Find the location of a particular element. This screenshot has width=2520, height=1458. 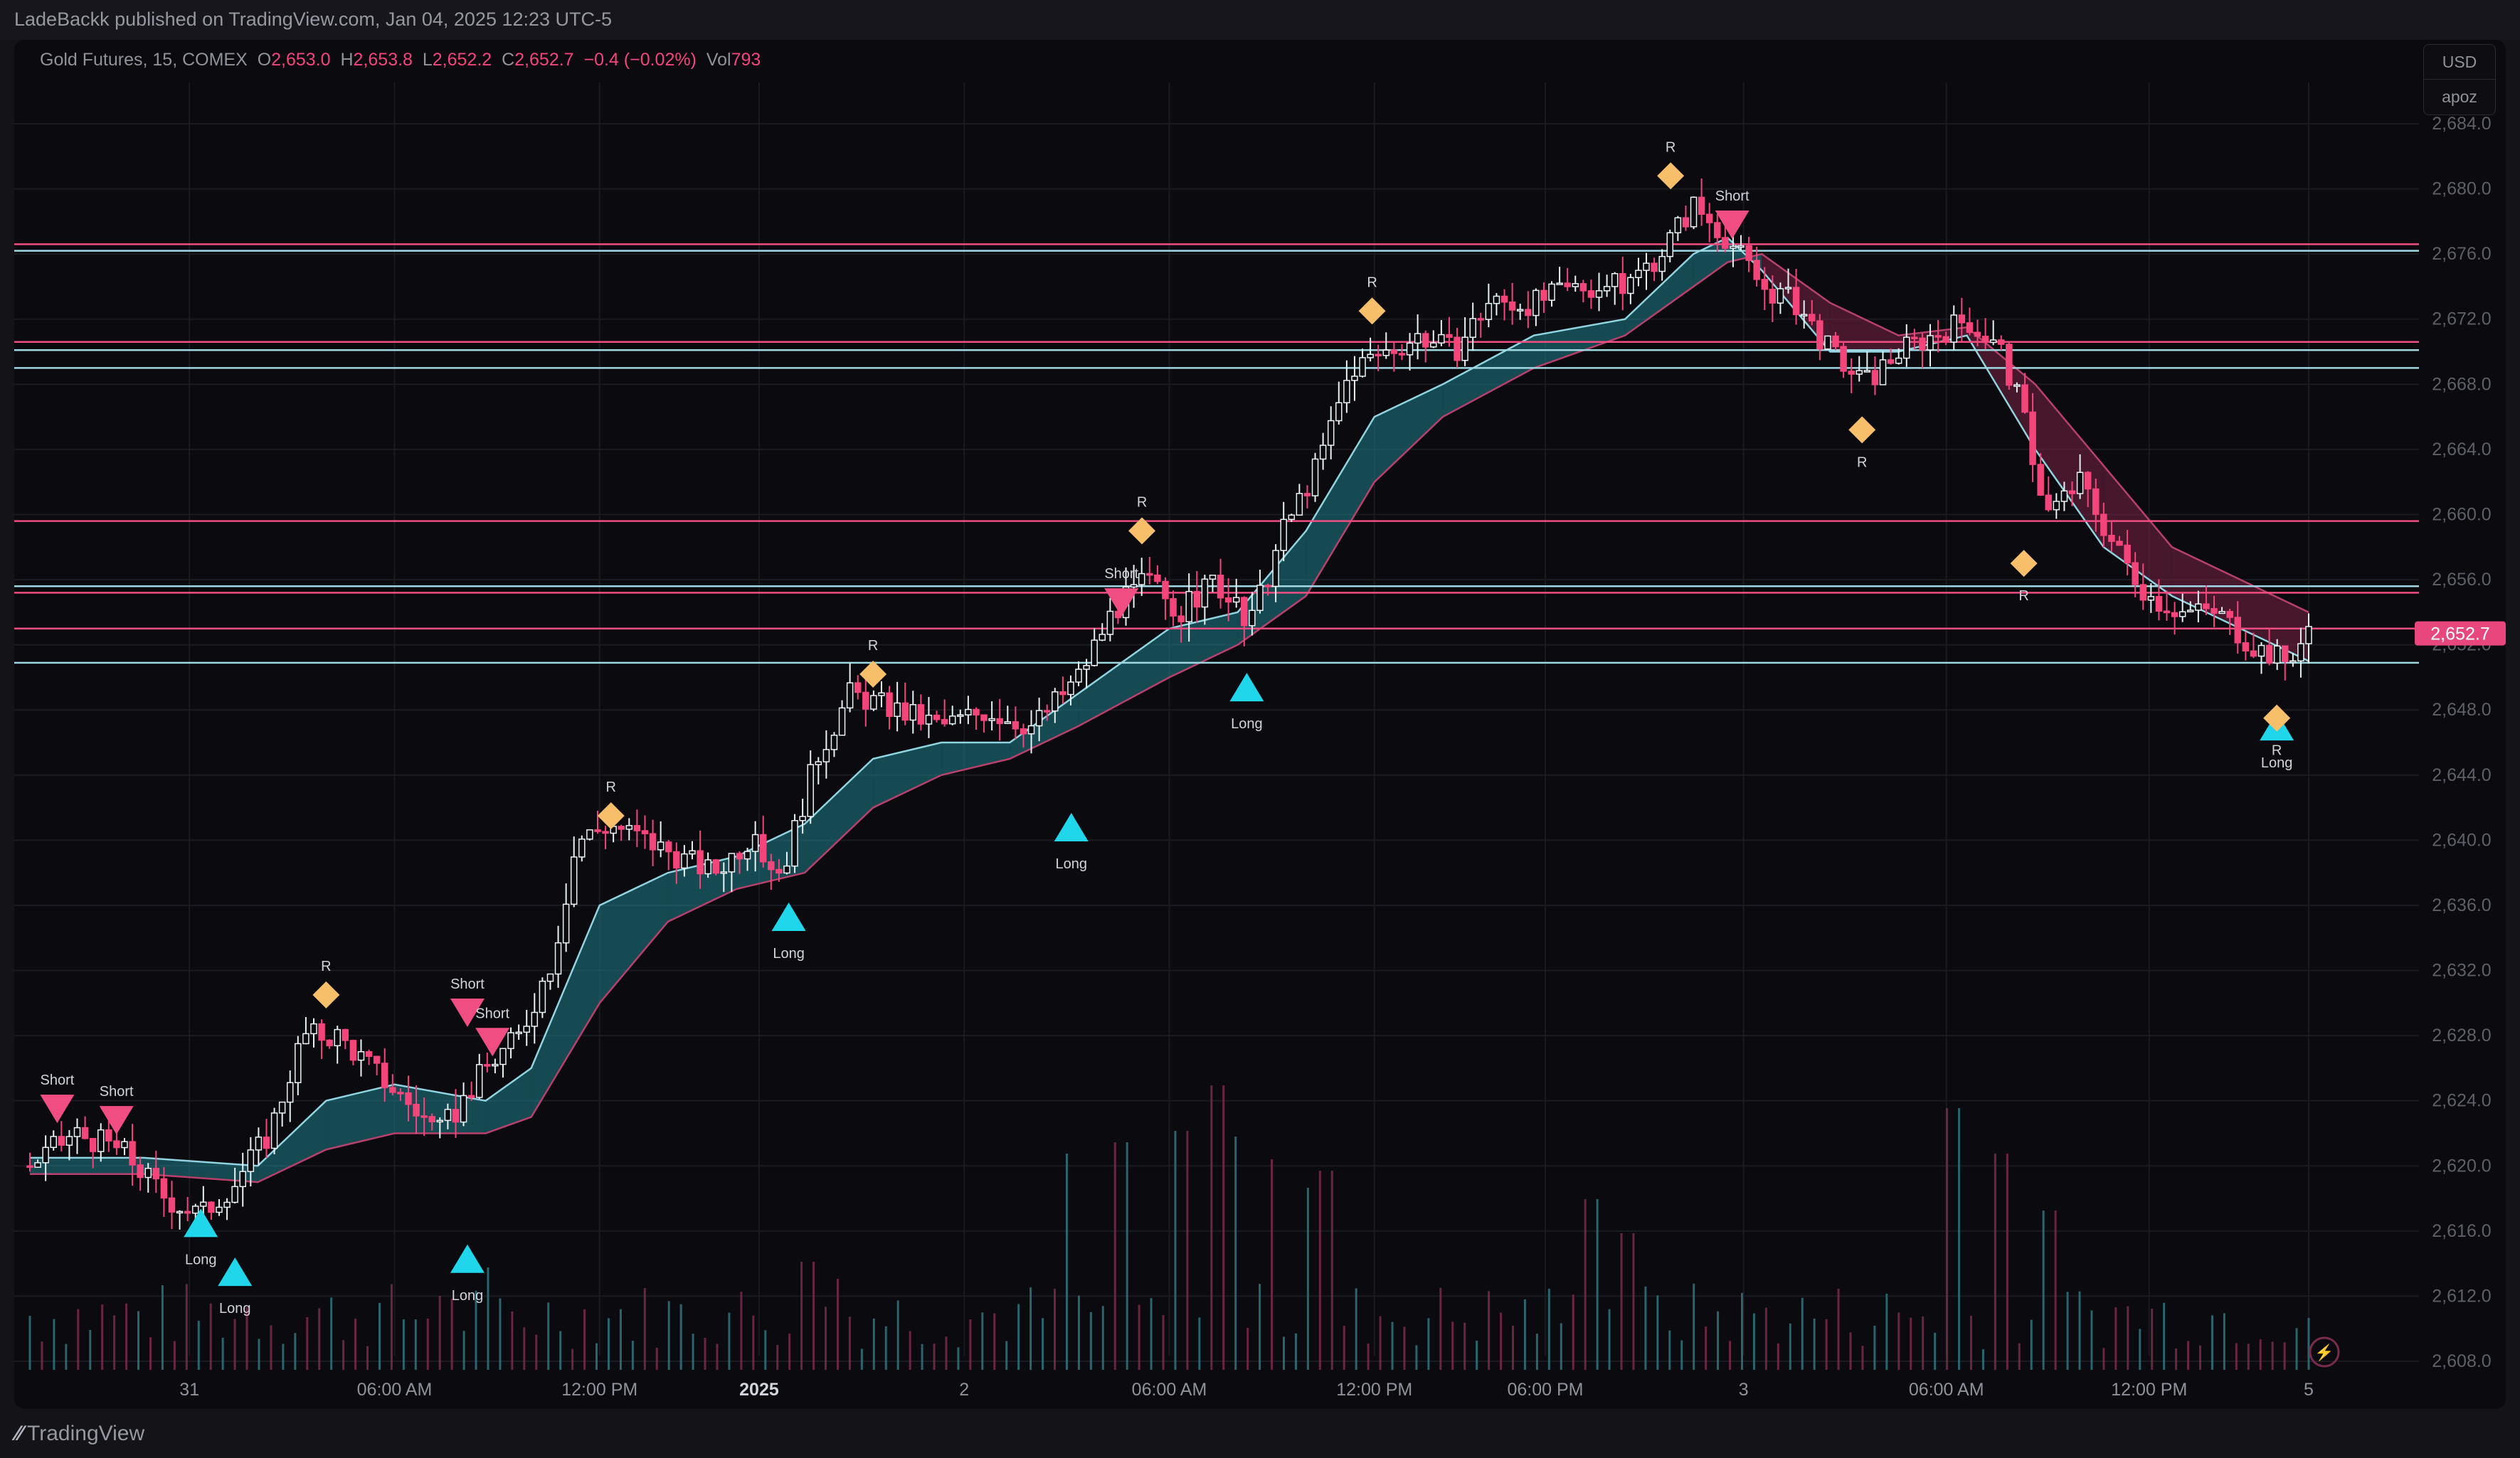

tradingview-logo-icon: ⁄⁄ is located at coordinates (19, 1433).